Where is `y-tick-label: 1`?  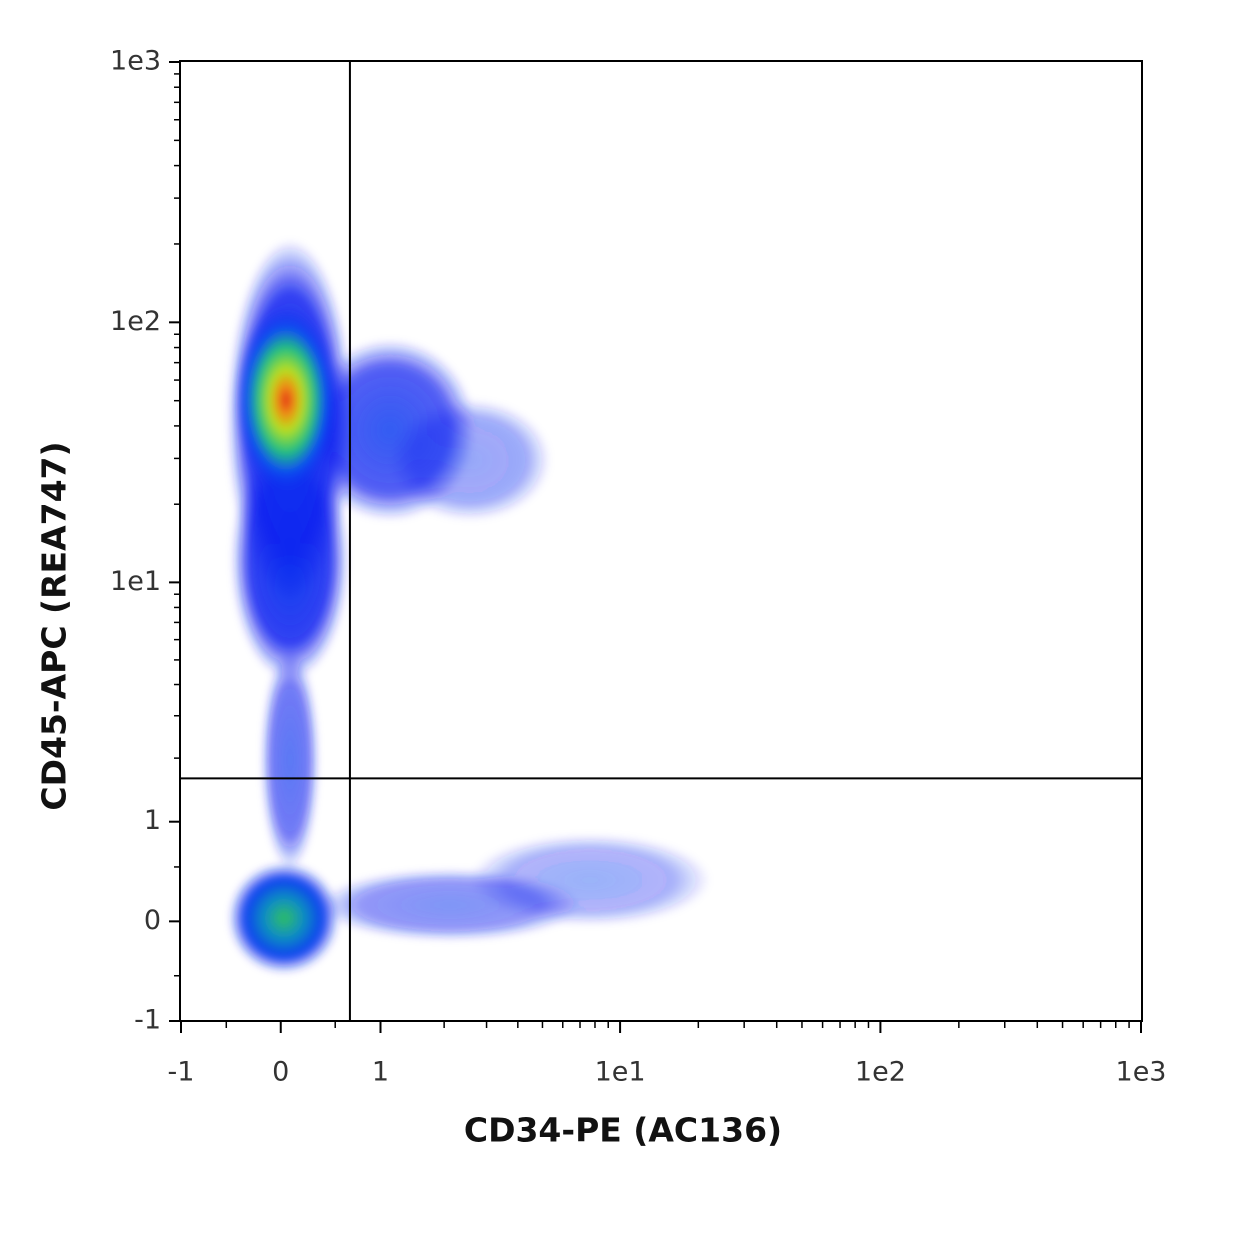
y-tick-label: 1 is located at coordinates (152, 820).